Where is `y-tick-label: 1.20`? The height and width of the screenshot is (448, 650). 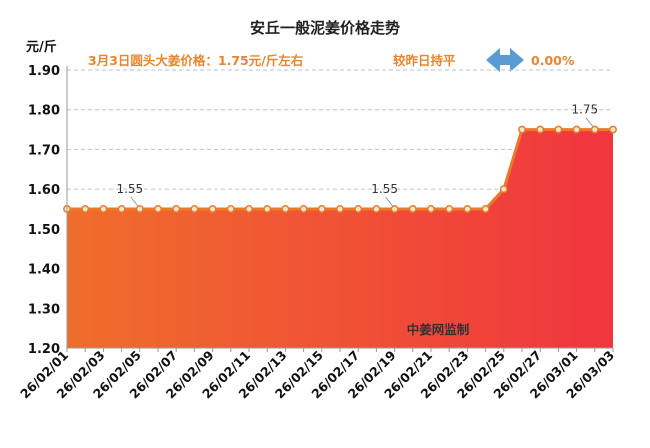
y-tick-label: 1.20 is located at coordinates (44, 349).